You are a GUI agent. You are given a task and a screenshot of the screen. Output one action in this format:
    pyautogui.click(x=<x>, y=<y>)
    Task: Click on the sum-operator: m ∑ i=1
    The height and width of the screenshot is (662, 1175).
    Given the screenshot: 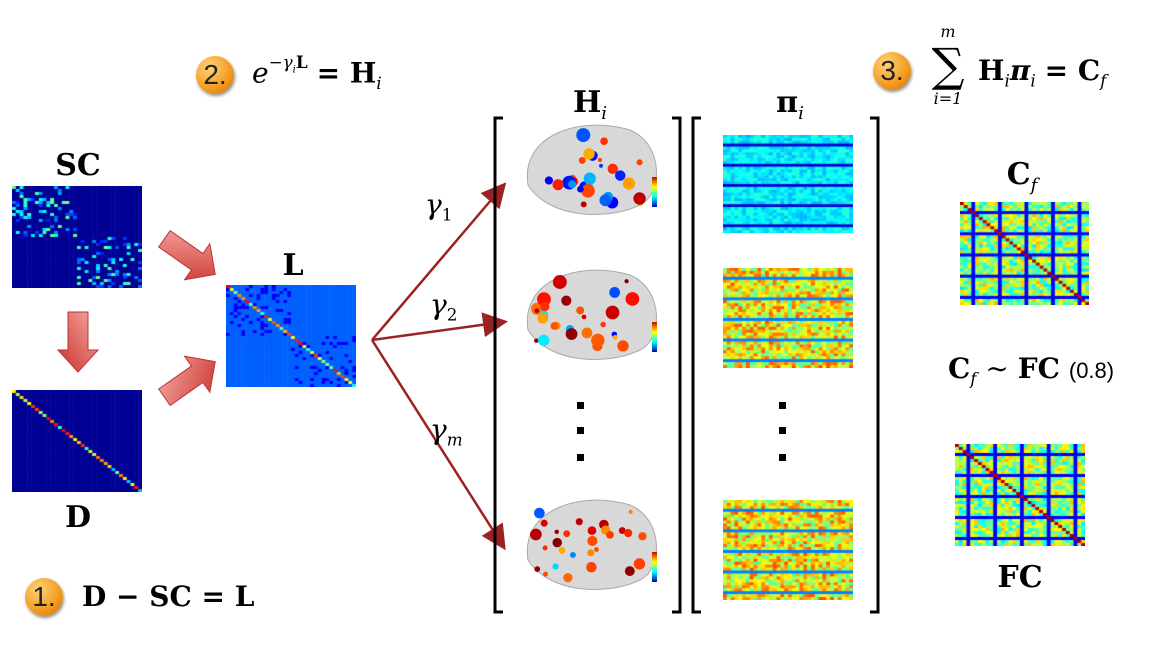 What is the action you would take?
    pyautogui.click(x=948, y=65)
    